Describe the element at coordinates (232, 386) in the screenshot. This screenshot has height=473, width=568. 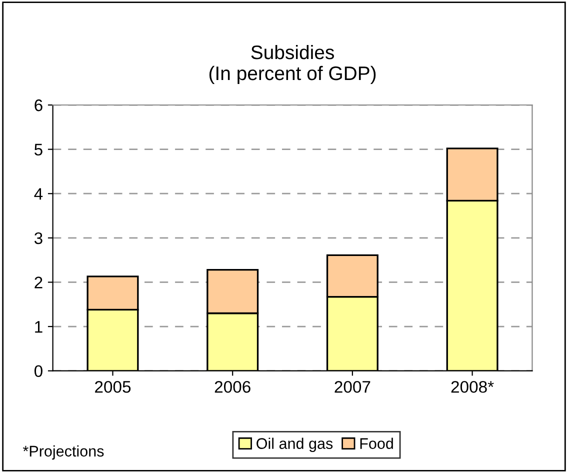
I see `x-tick-label: 2006` at that location.